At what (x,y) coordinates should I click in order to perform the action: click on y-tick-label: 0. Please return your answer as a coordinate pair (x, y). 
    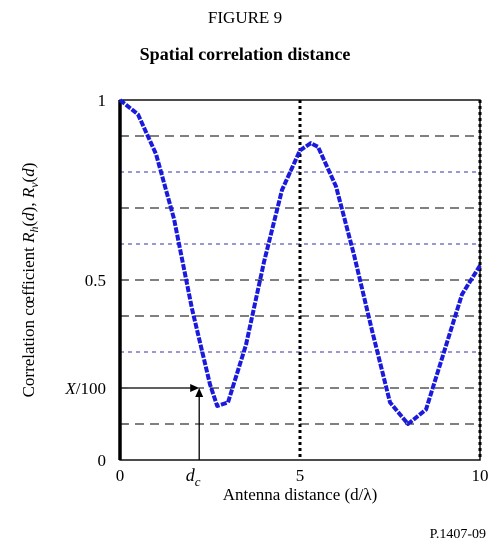
    Looking at the image, I should click on (102, 460).